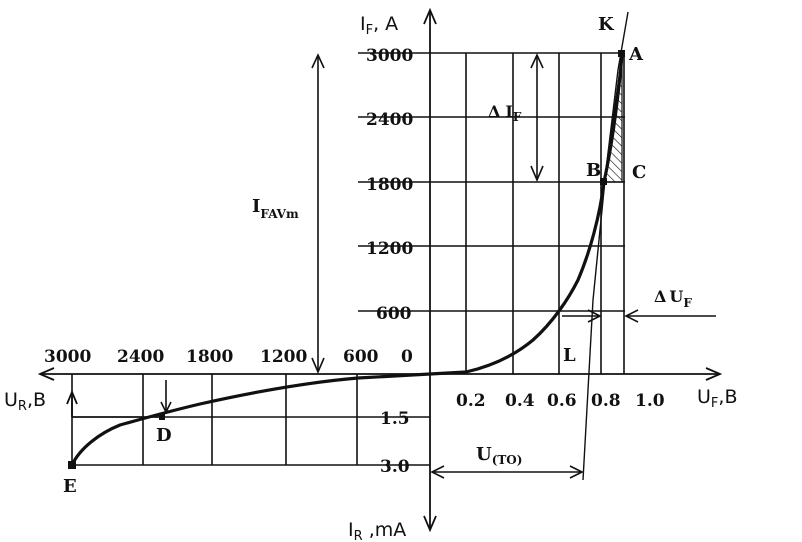 Image resolution: width=802 pixels, height=542 pixels. I want to click on x-axis-left-arrow, so click(46, 374).